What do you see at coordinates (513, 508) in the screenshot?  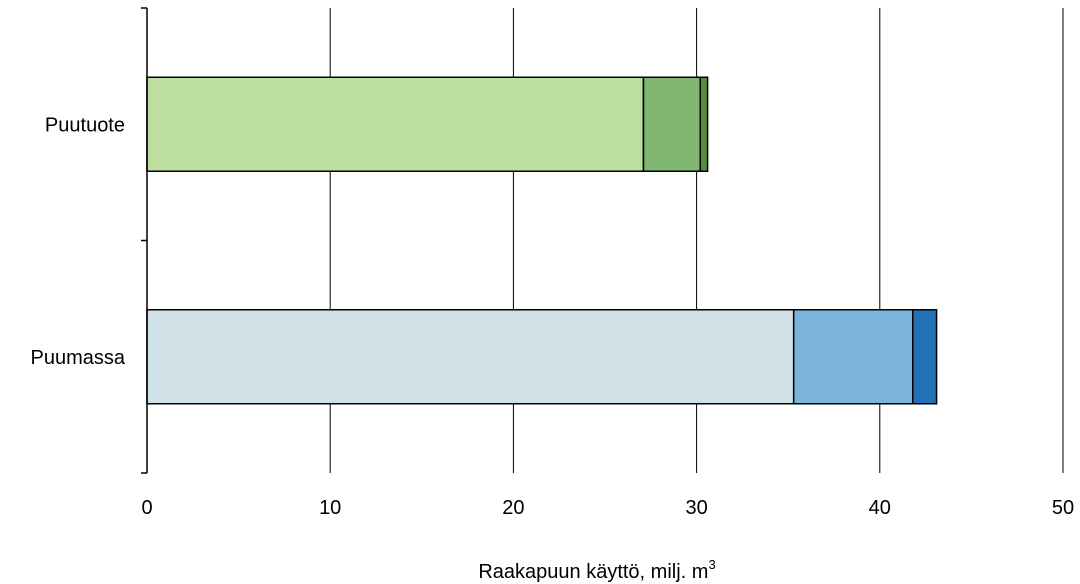 I see `x-tick-label: 20` at bounding box center [513, 508].